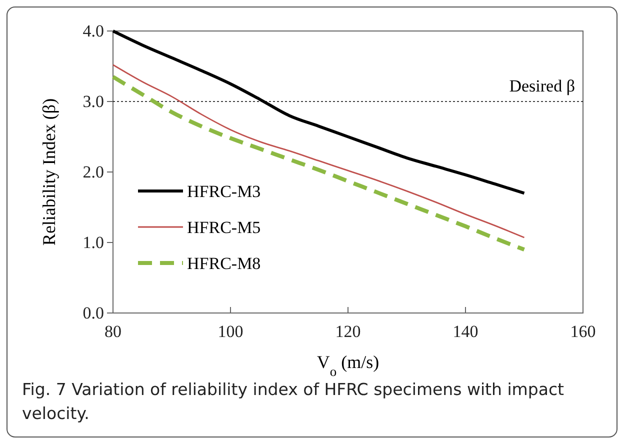  Describe the element at coordinates (231, 332) in the screenshot. I see `x-tick-label: 100` at that location.